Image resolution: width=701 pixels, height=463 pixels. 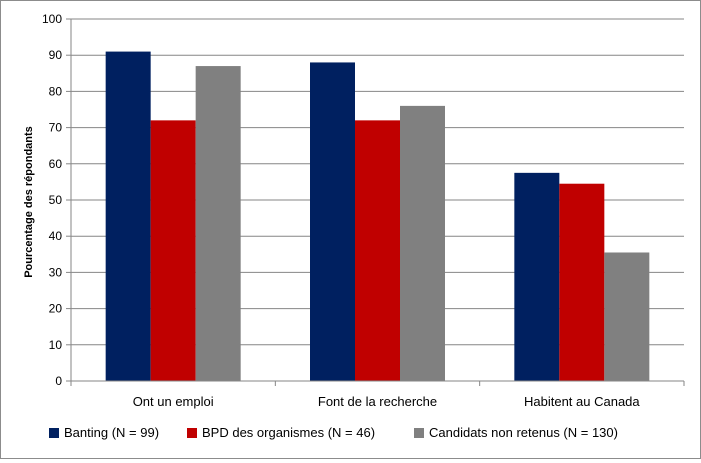 What do you see at coordinates (288, 432) in the screenshot?
I see `legend-label: BPD des organismes (N = 46)` at bounding box center [288, 432].